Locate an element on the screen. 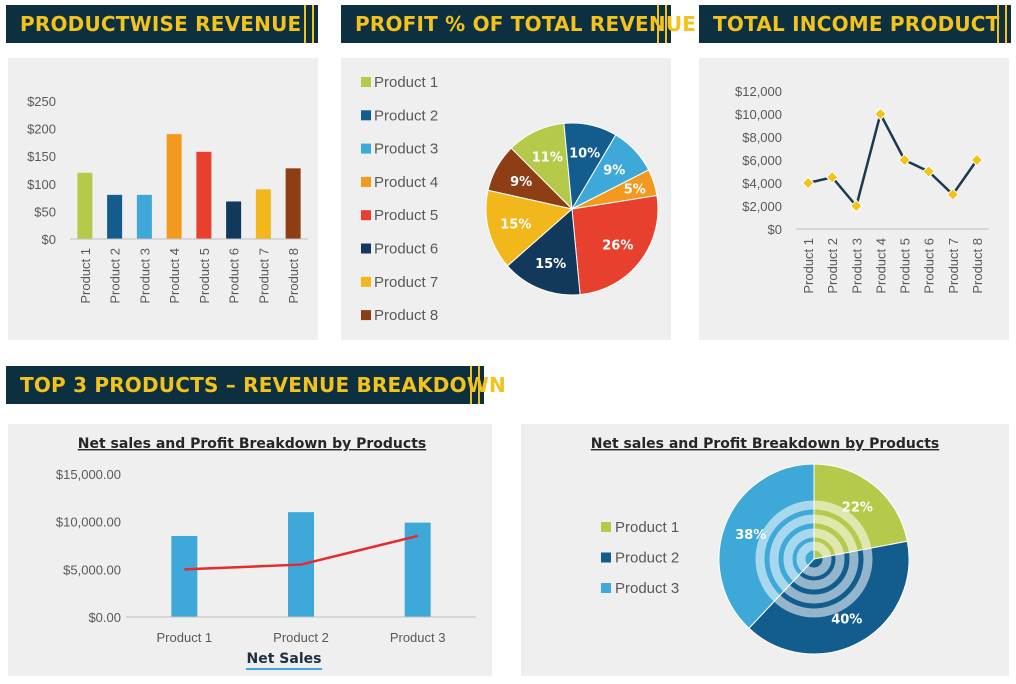 This screenshot has width=1016, height=684. header-total-income: TOTAL INCOME PRODUCT is located at coordinates (855, 24).